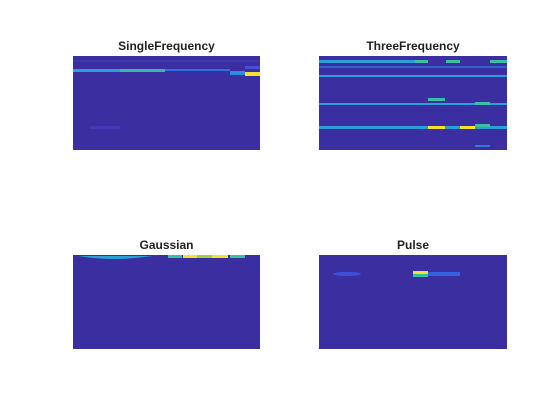 The height and width of the screenshot is (420, 560). What do you see at coordinates (413, 245) in the screenshot?
I see `panel-title: Pulse` at bounding box center [413, 245].